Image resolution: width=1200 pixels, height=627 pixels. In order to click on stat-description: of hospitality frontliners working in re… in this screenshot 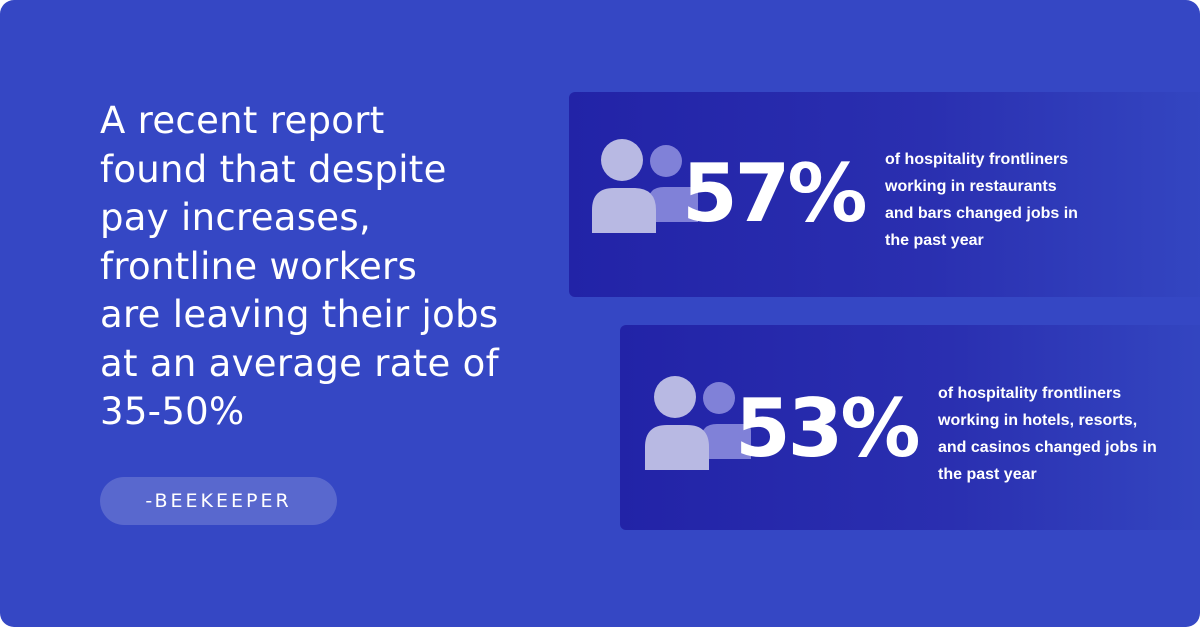, I will do `click(981, 200)`.